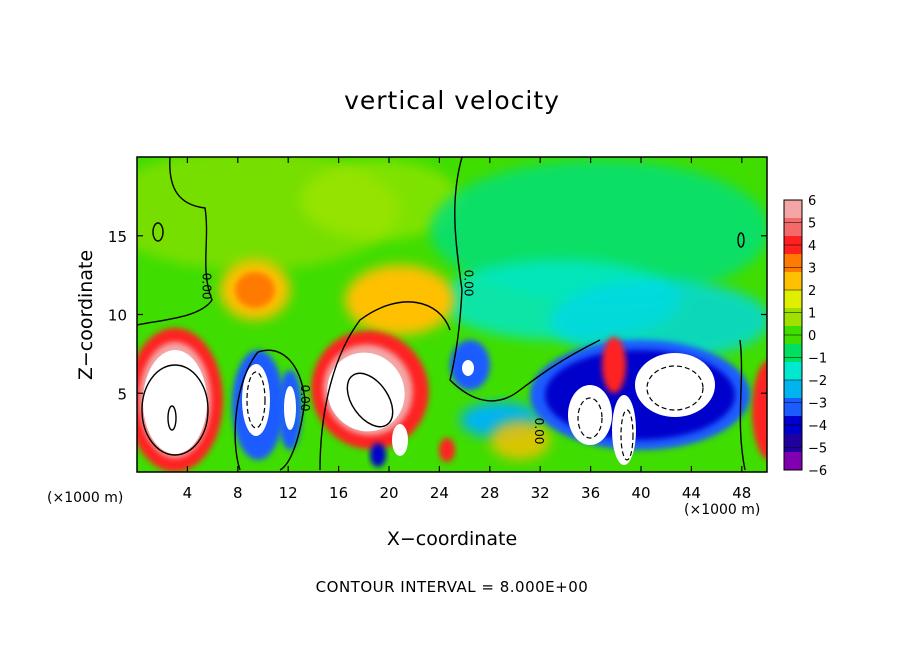 Image resolution: width=904 pixels, height=654 pixels. What do you see at coordinates (817, 381) in the screenshot?
I see `colorbar-label: −2` at bounding box center [817, 381].